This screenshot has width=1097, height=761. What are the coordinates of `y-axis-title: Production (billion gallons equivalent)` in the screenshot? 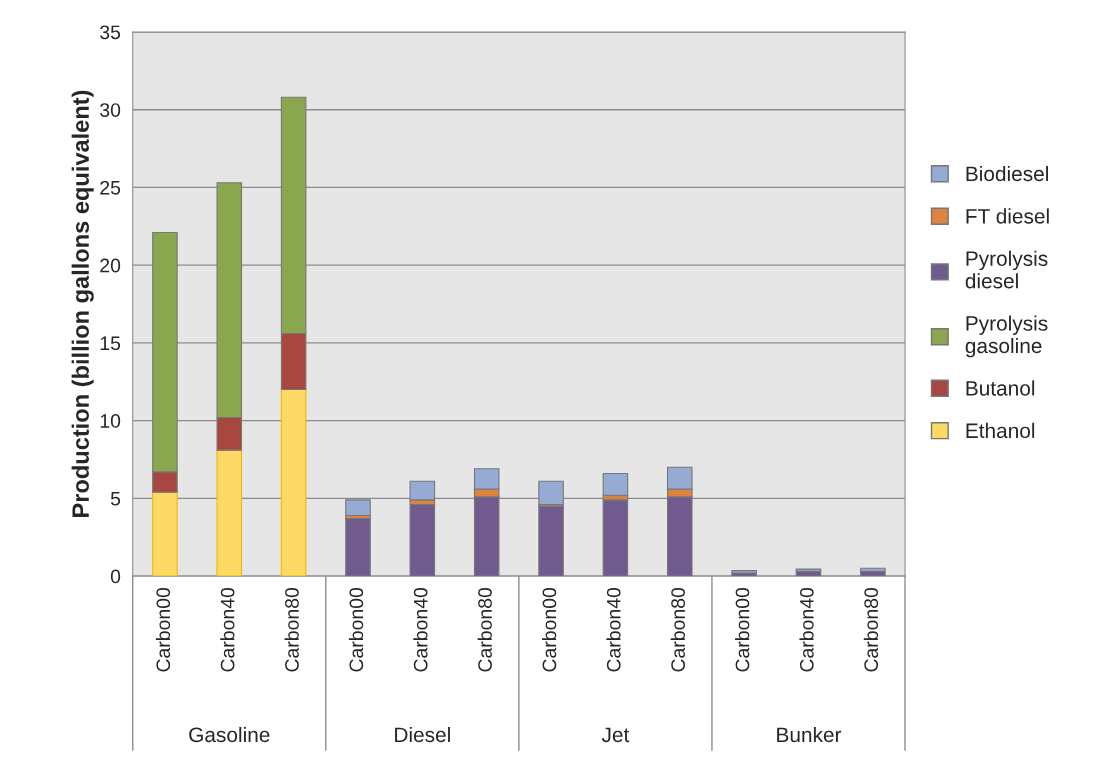 It's located at (82, 303).